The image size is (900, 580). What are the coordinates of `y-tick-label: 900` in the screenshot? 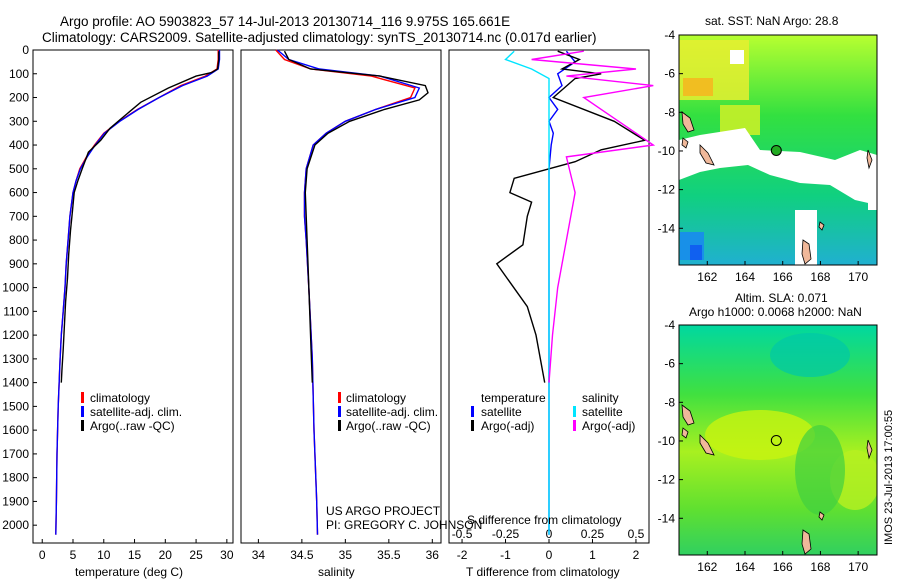 It's located at (19, 264).